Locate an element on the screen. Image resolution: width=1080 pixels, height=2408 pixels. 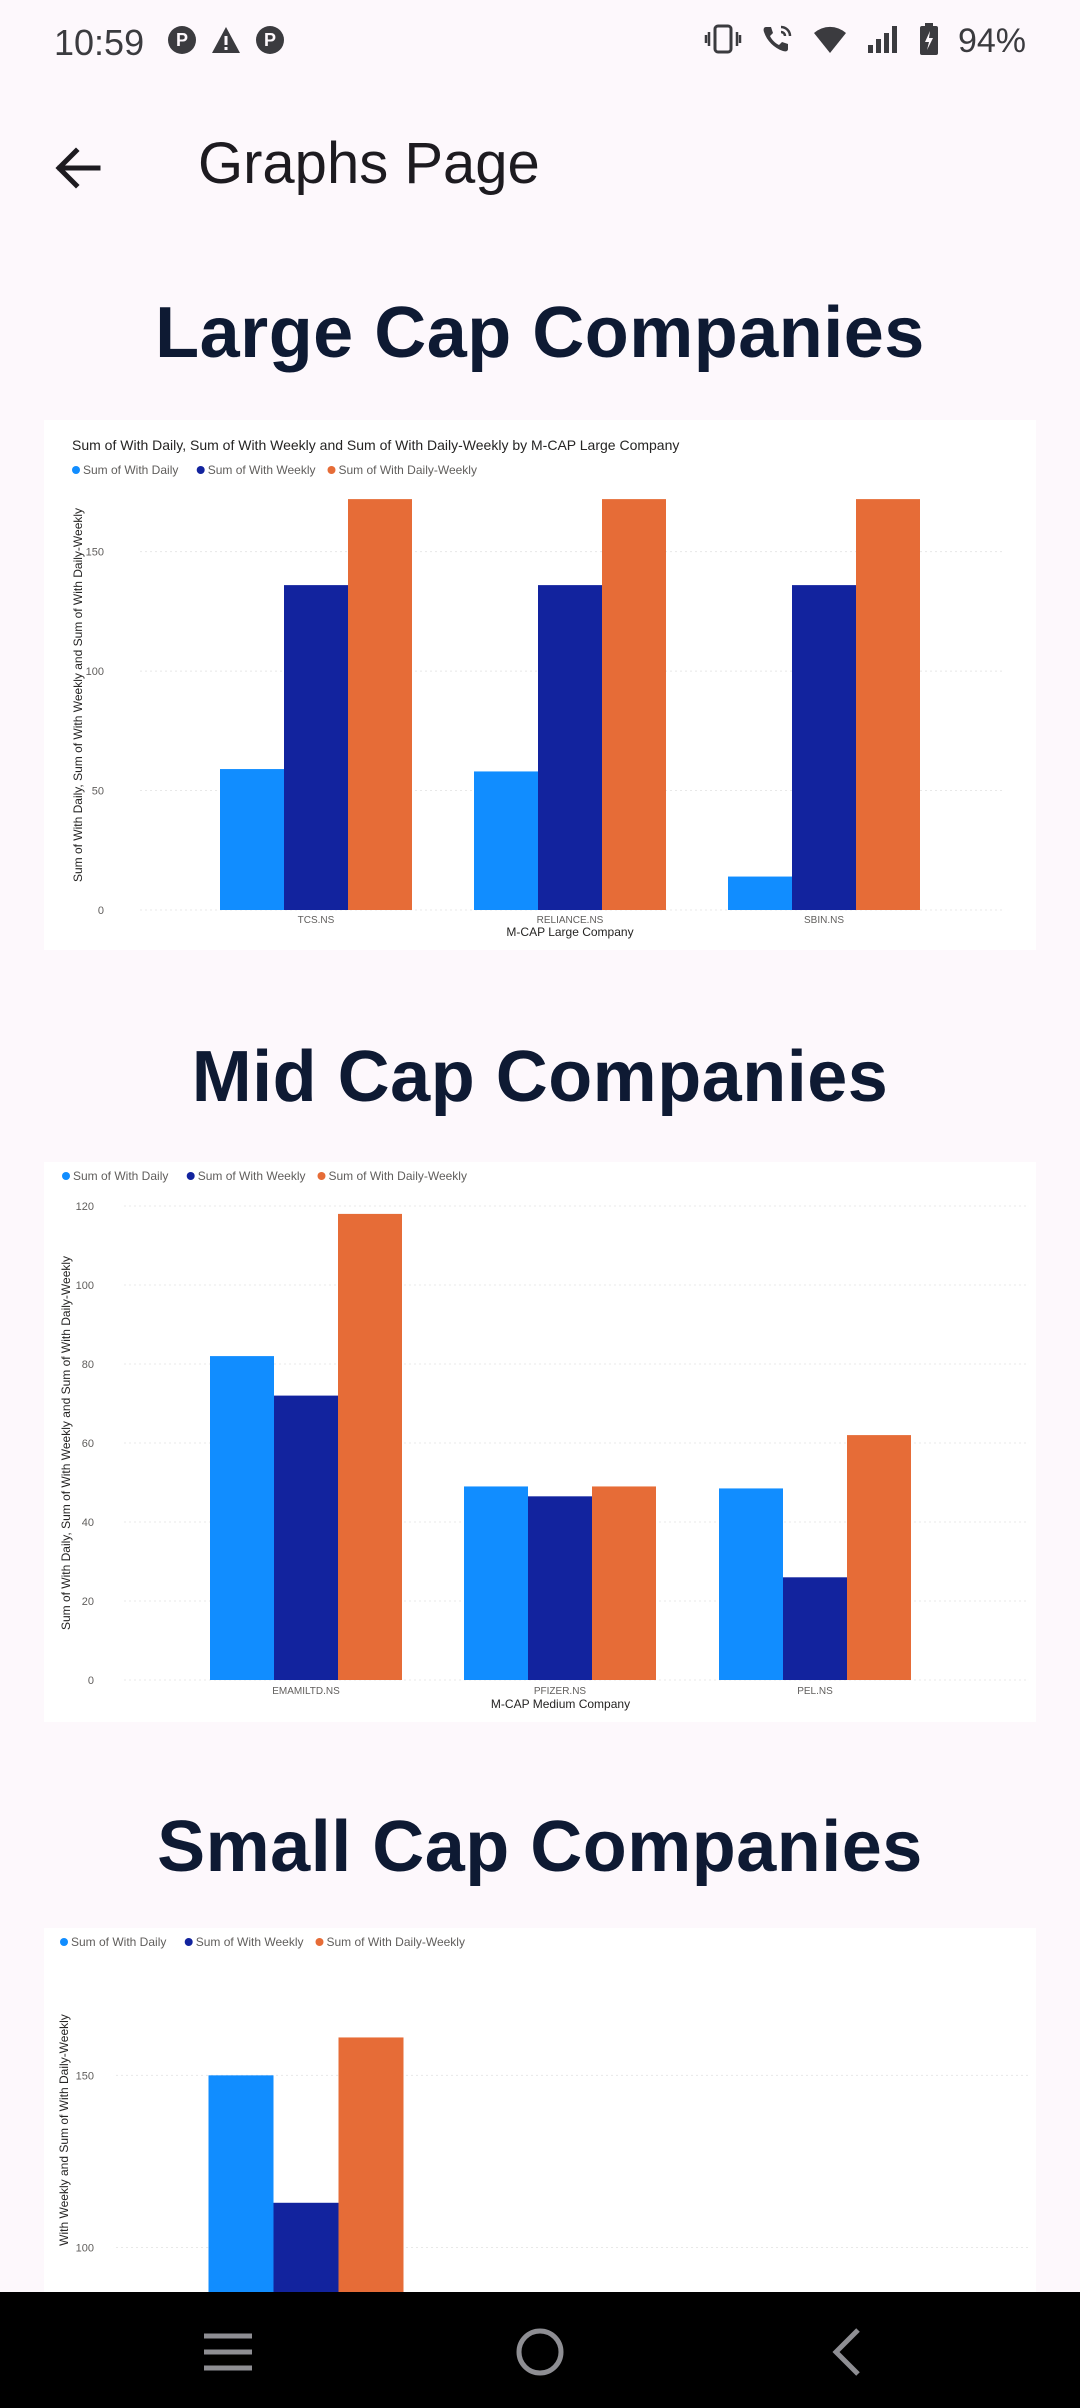
chevron-left-icon is located at coordinates (846, 2352).